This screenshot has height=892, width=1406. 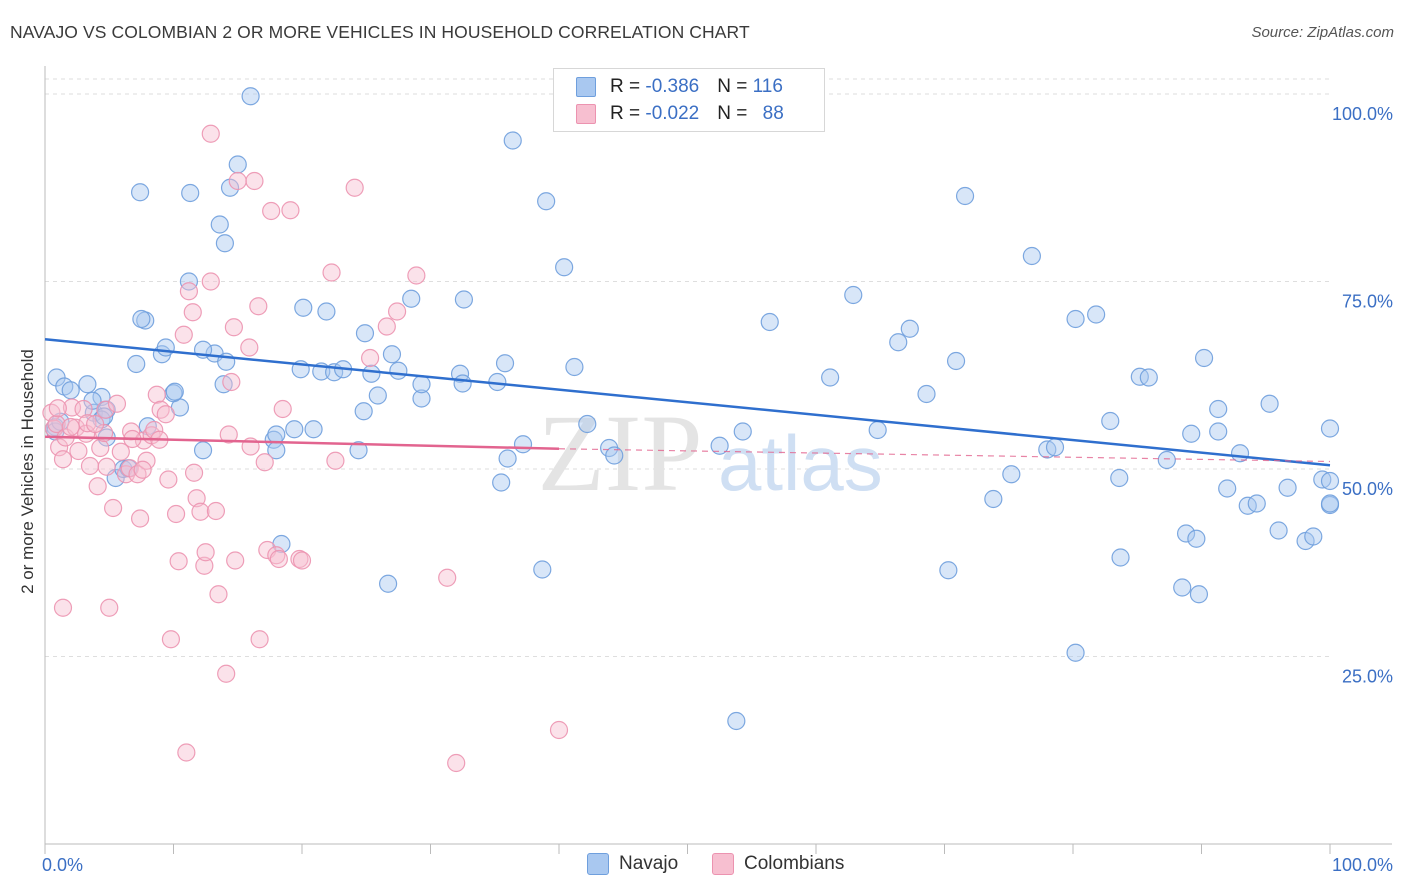 What do you see at coordinates (1322, 32) in the screenshot?
I see `source-credit: Source: ZipAtlas.com` at bounding box center [1322, 32].